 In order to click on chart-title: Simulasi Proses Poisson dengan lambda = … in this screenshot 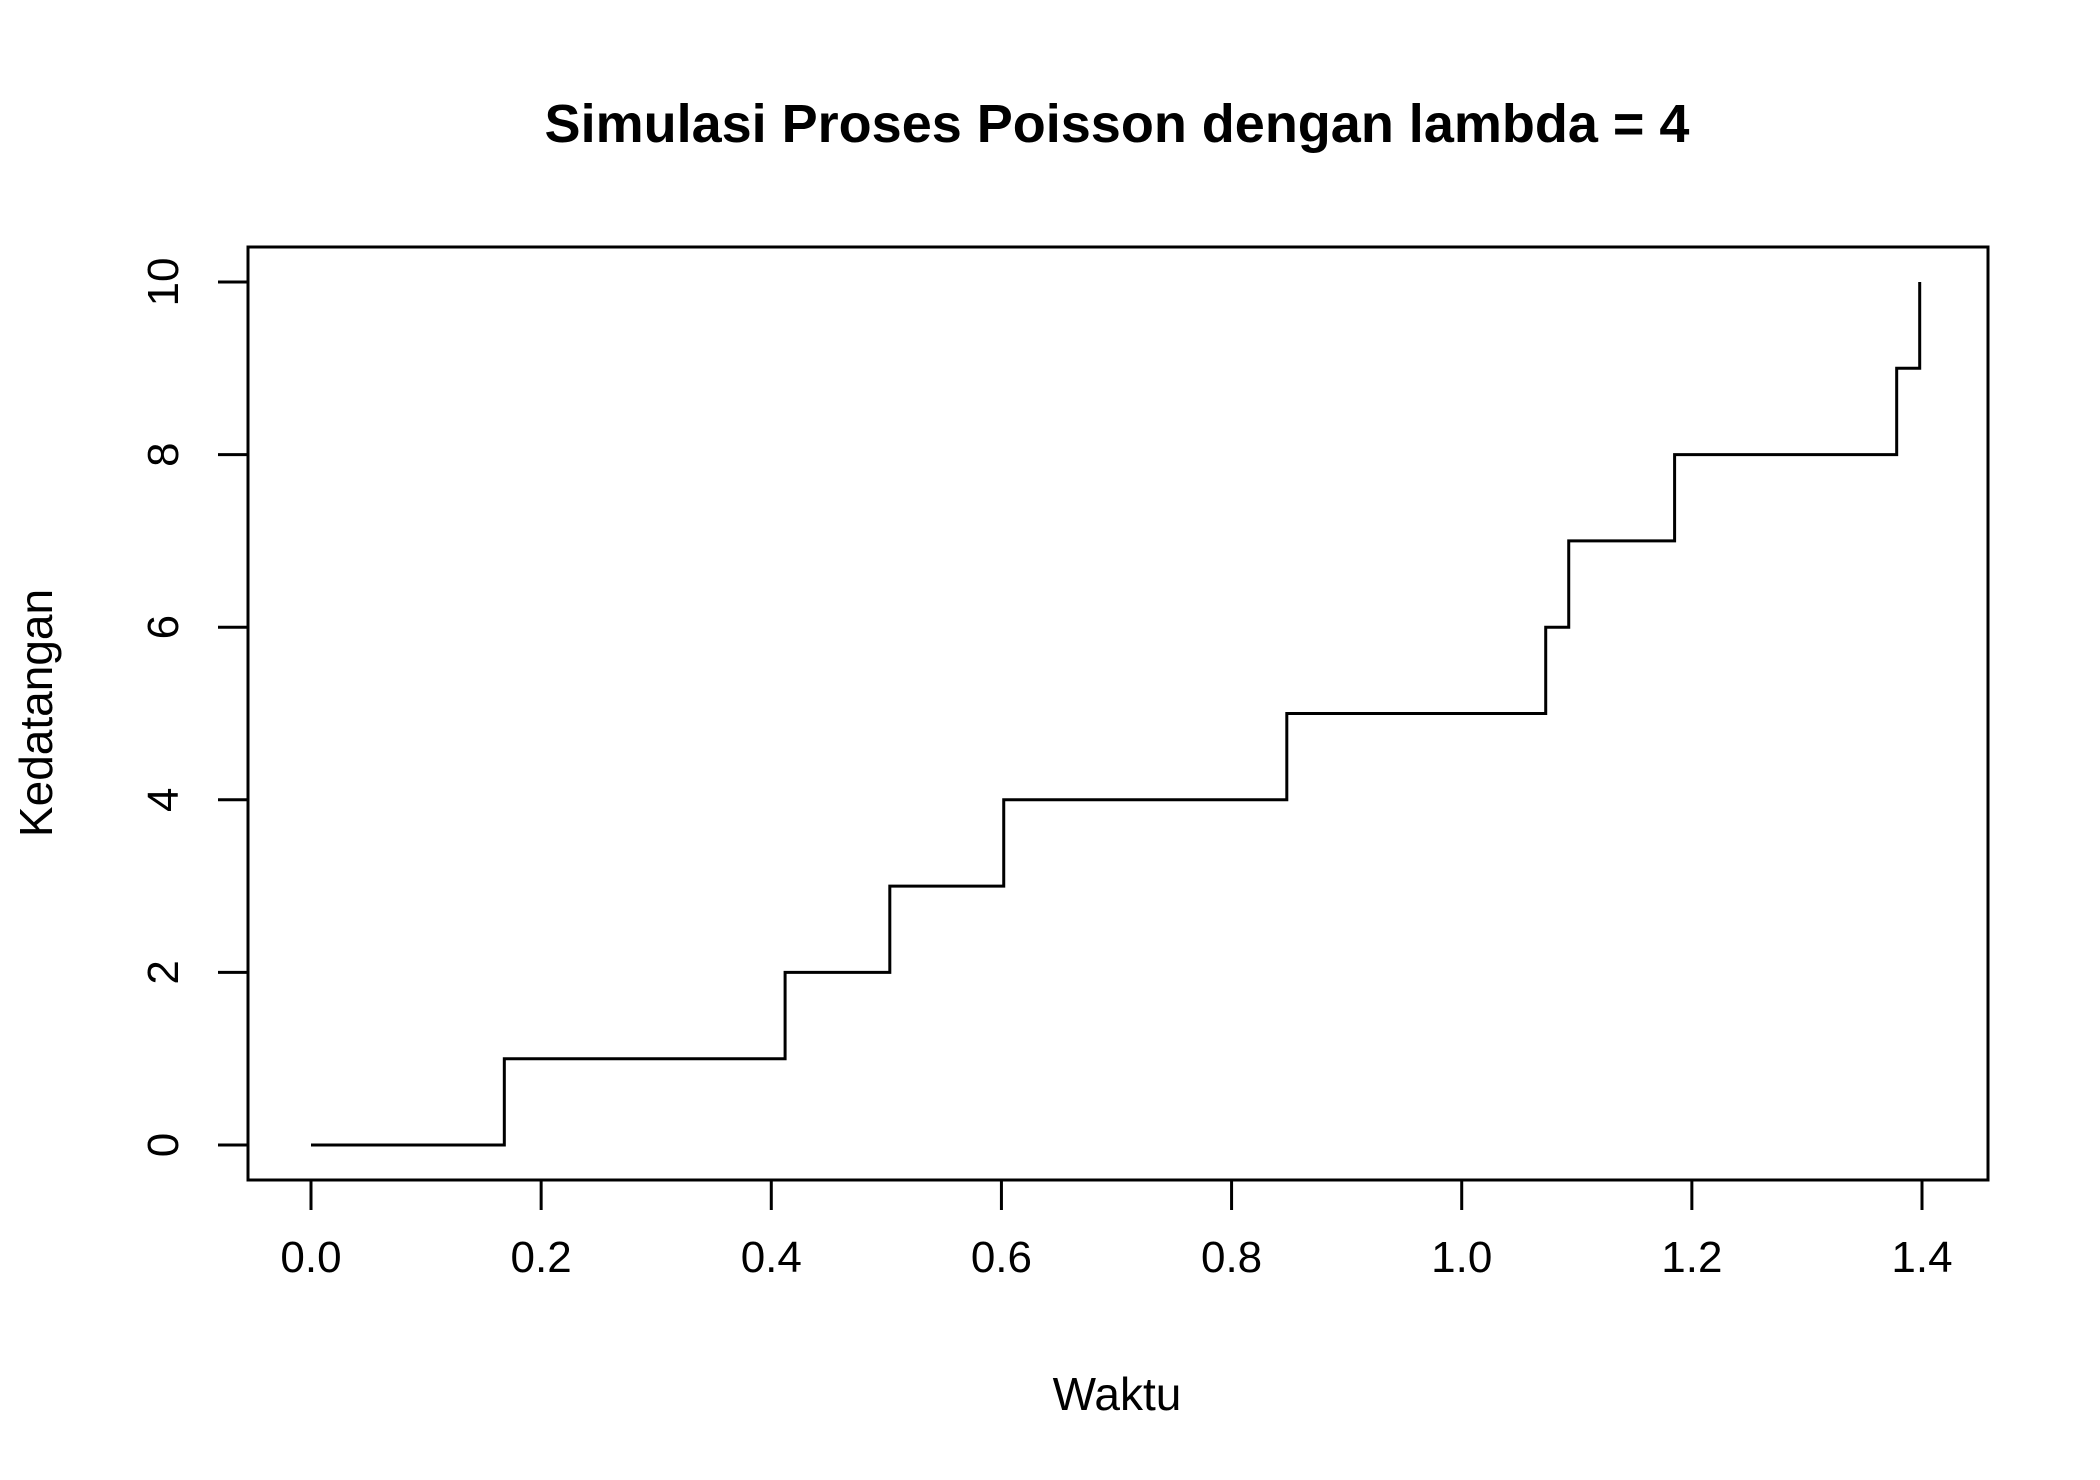, I will do `click(1117, 124)`.